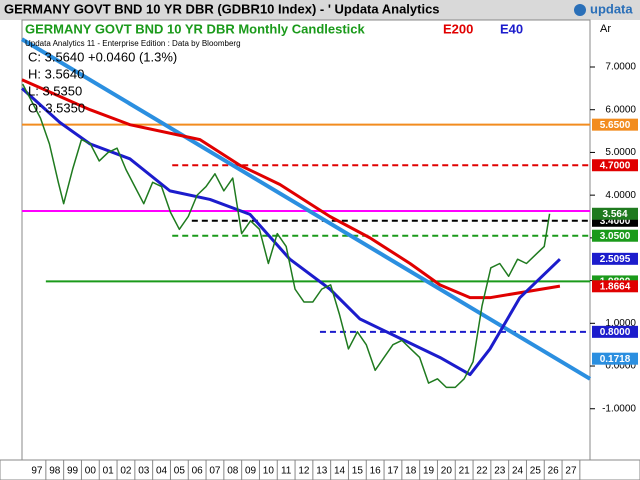  I want to click on x-tick-label: 13, so click(322, 471).